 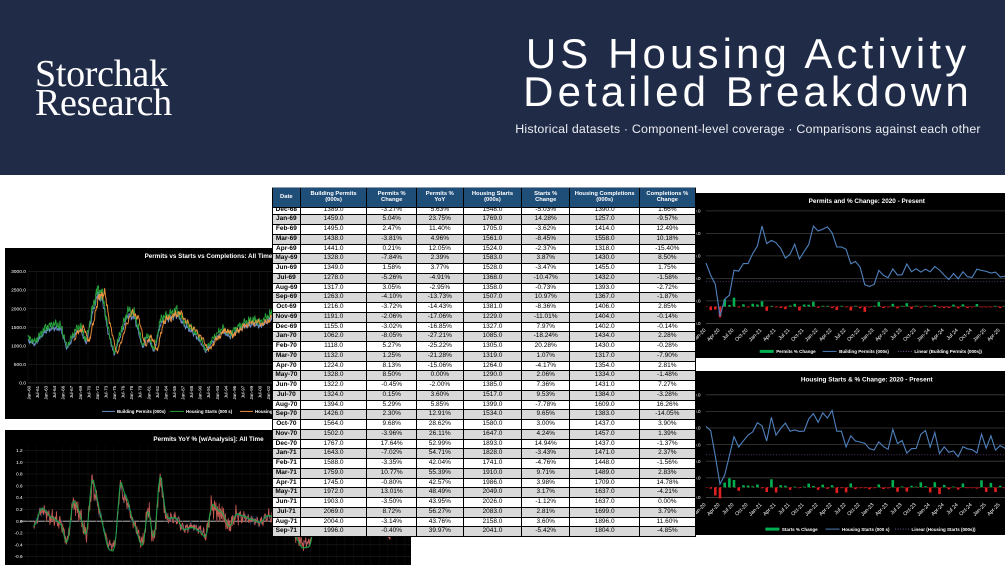 What do you see at coordinates (243, 391) in the screenshot?
I see `svg-text: Jul-97` at bounding box center [243, 391].